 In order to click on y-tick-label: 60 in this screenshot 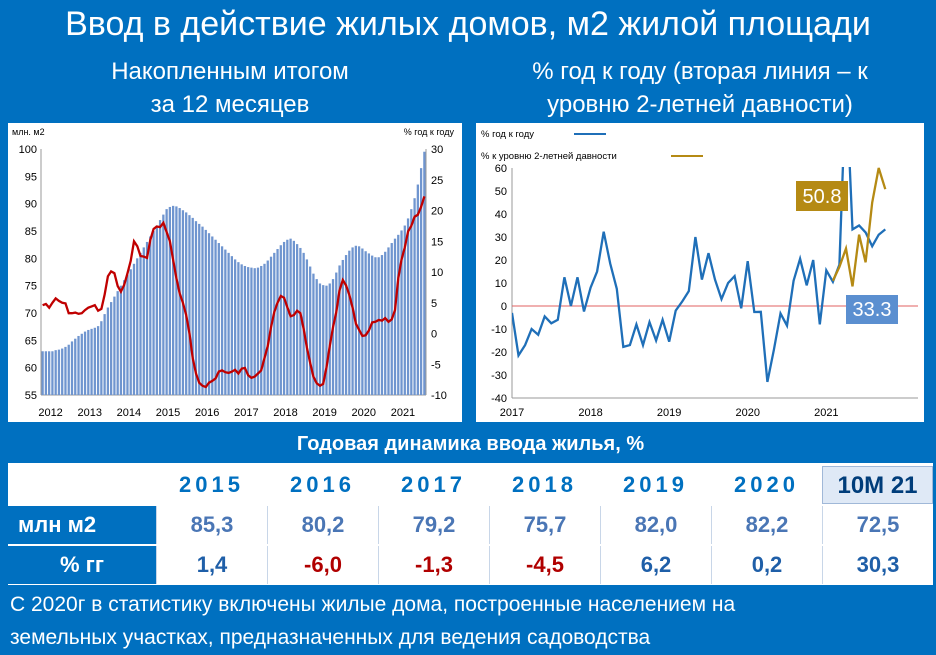, I will do `click(501, 169)`.